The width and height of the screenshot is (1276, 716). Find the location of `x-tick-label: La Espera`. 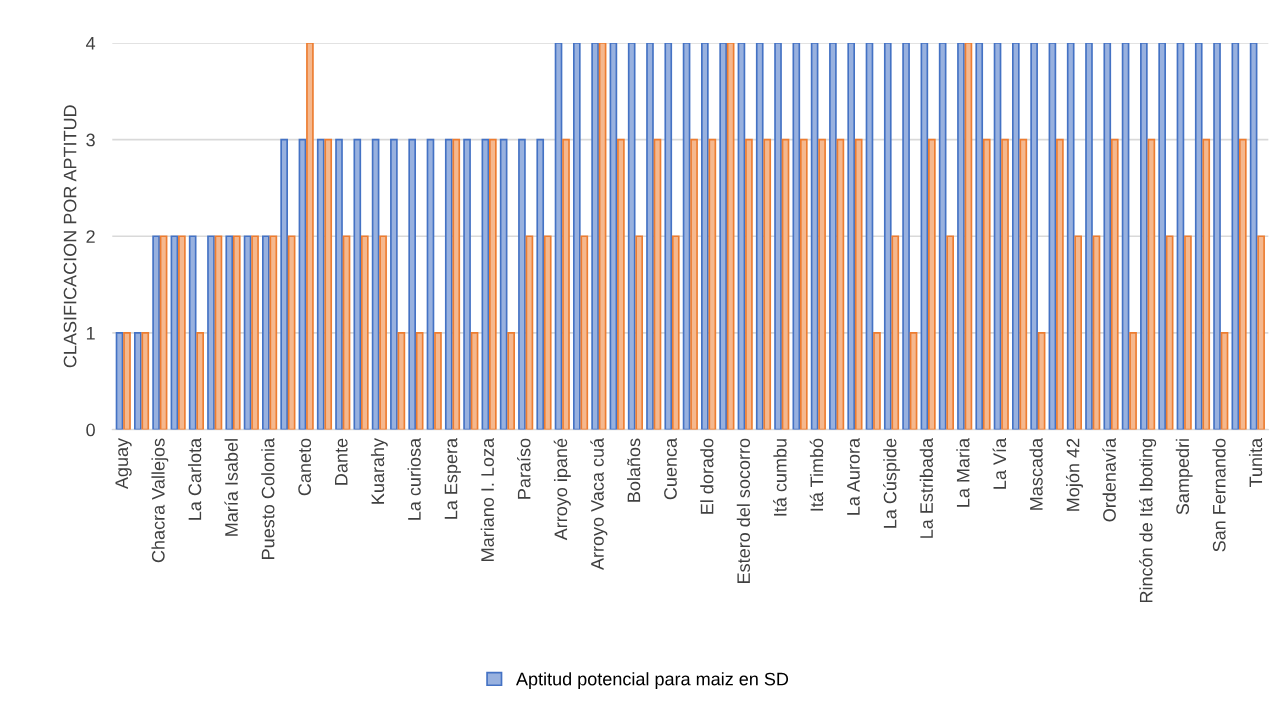

x-tick-label: La Espera is located at coordinates (452, 478).